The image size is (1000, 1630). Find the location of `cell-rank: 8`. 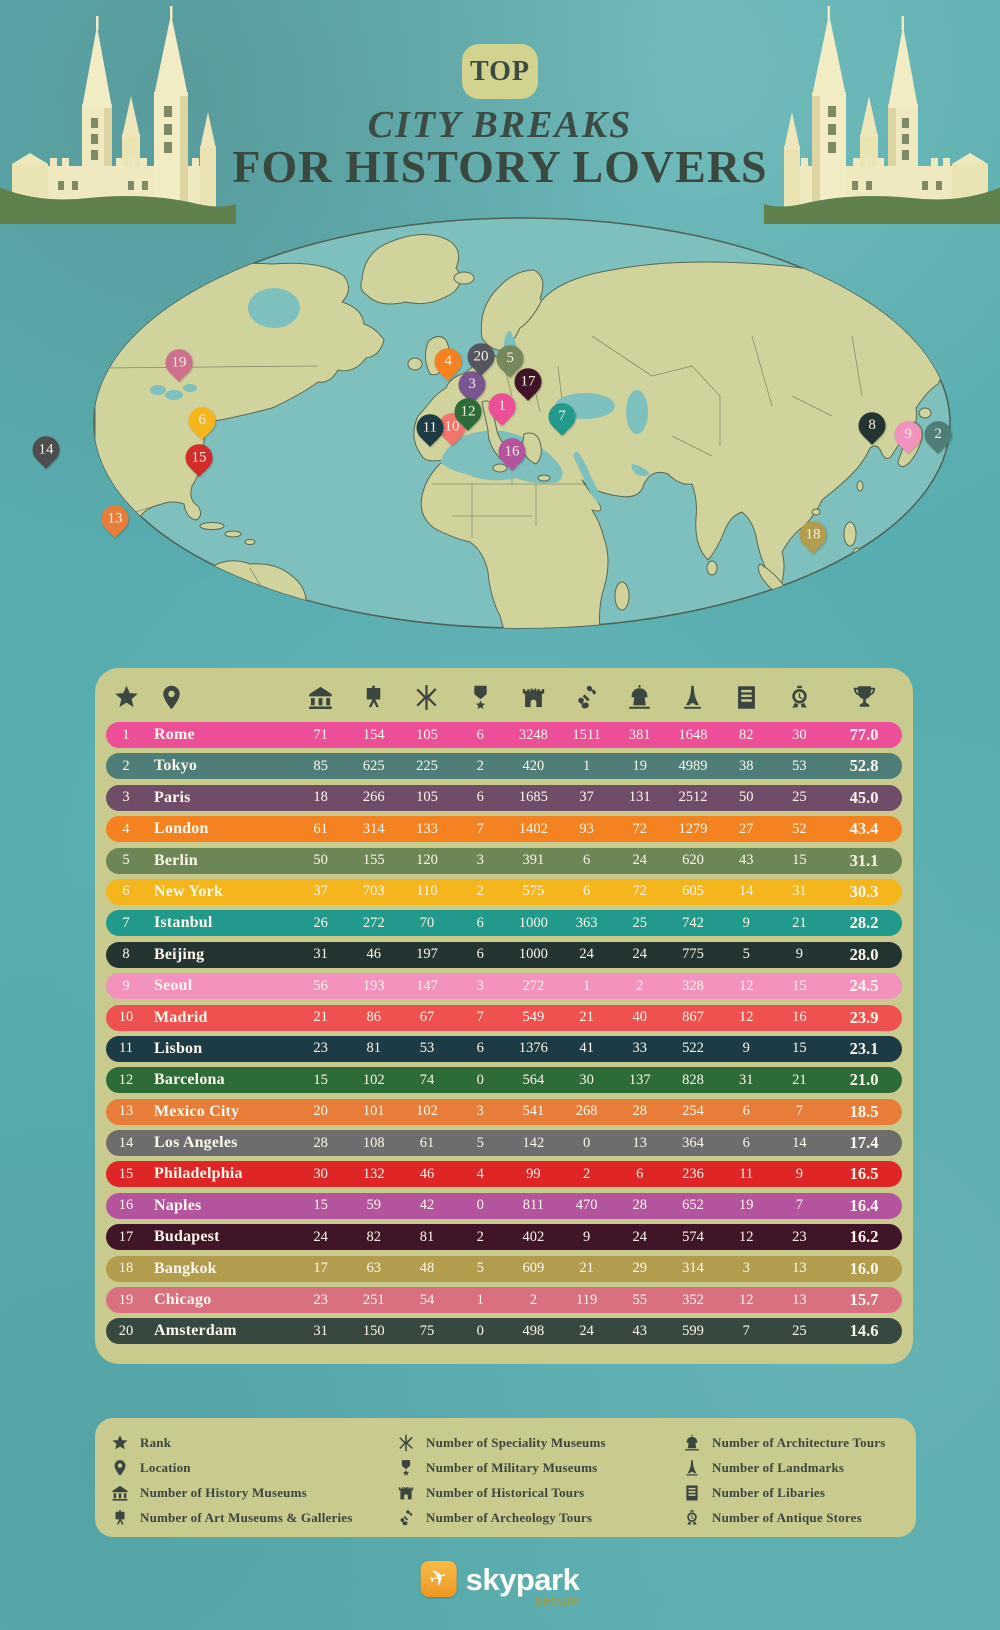

cell-rank: 8 is located at coordinates (126, 954).